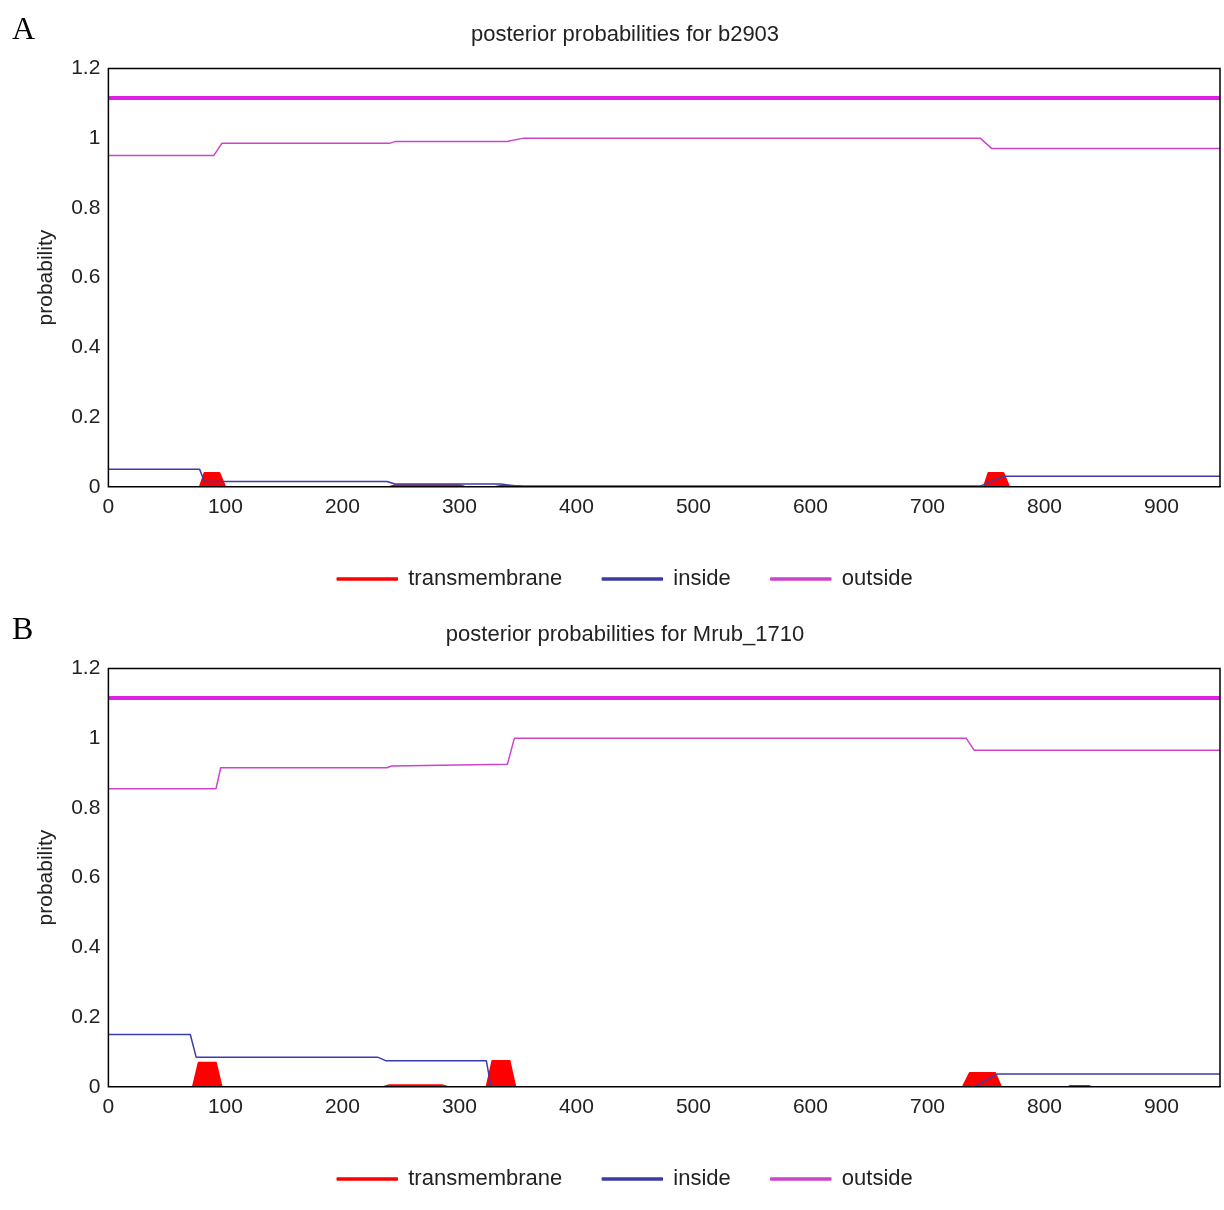 The width and height of the screenshot is (1224, 1210). What do you see at coordinates (24, 28) in the screenshot?
I see `text: A` at bounding box center [24, 28].